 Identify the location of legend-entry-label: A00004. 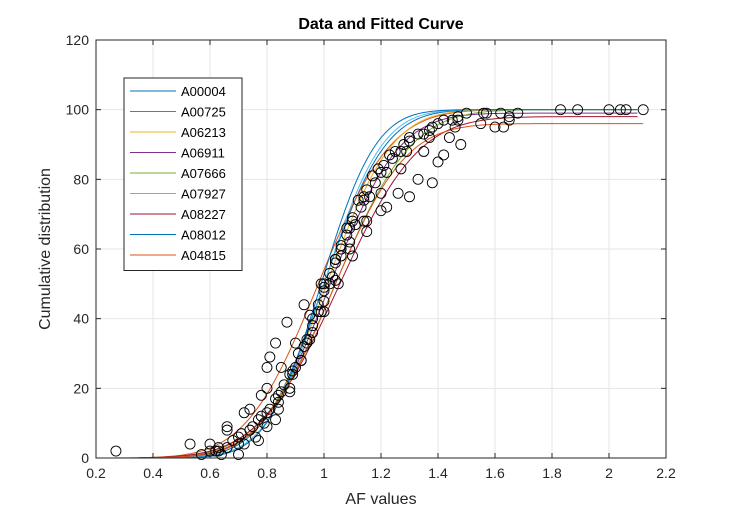
(203, 91).